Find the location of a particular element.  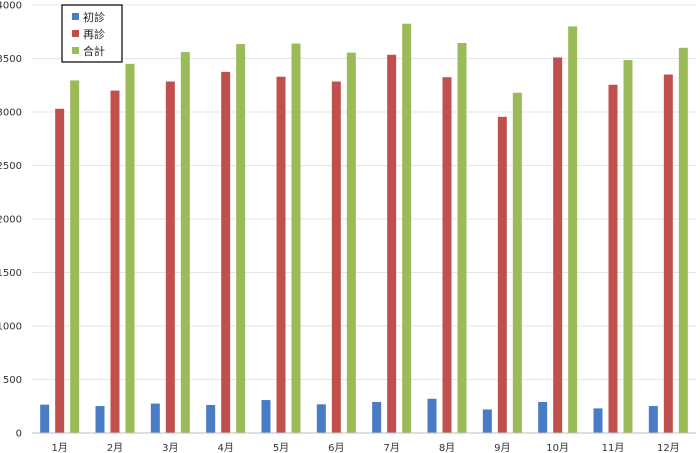

legend-item-shoshin: 初診 is located at coordinates (88, 17).